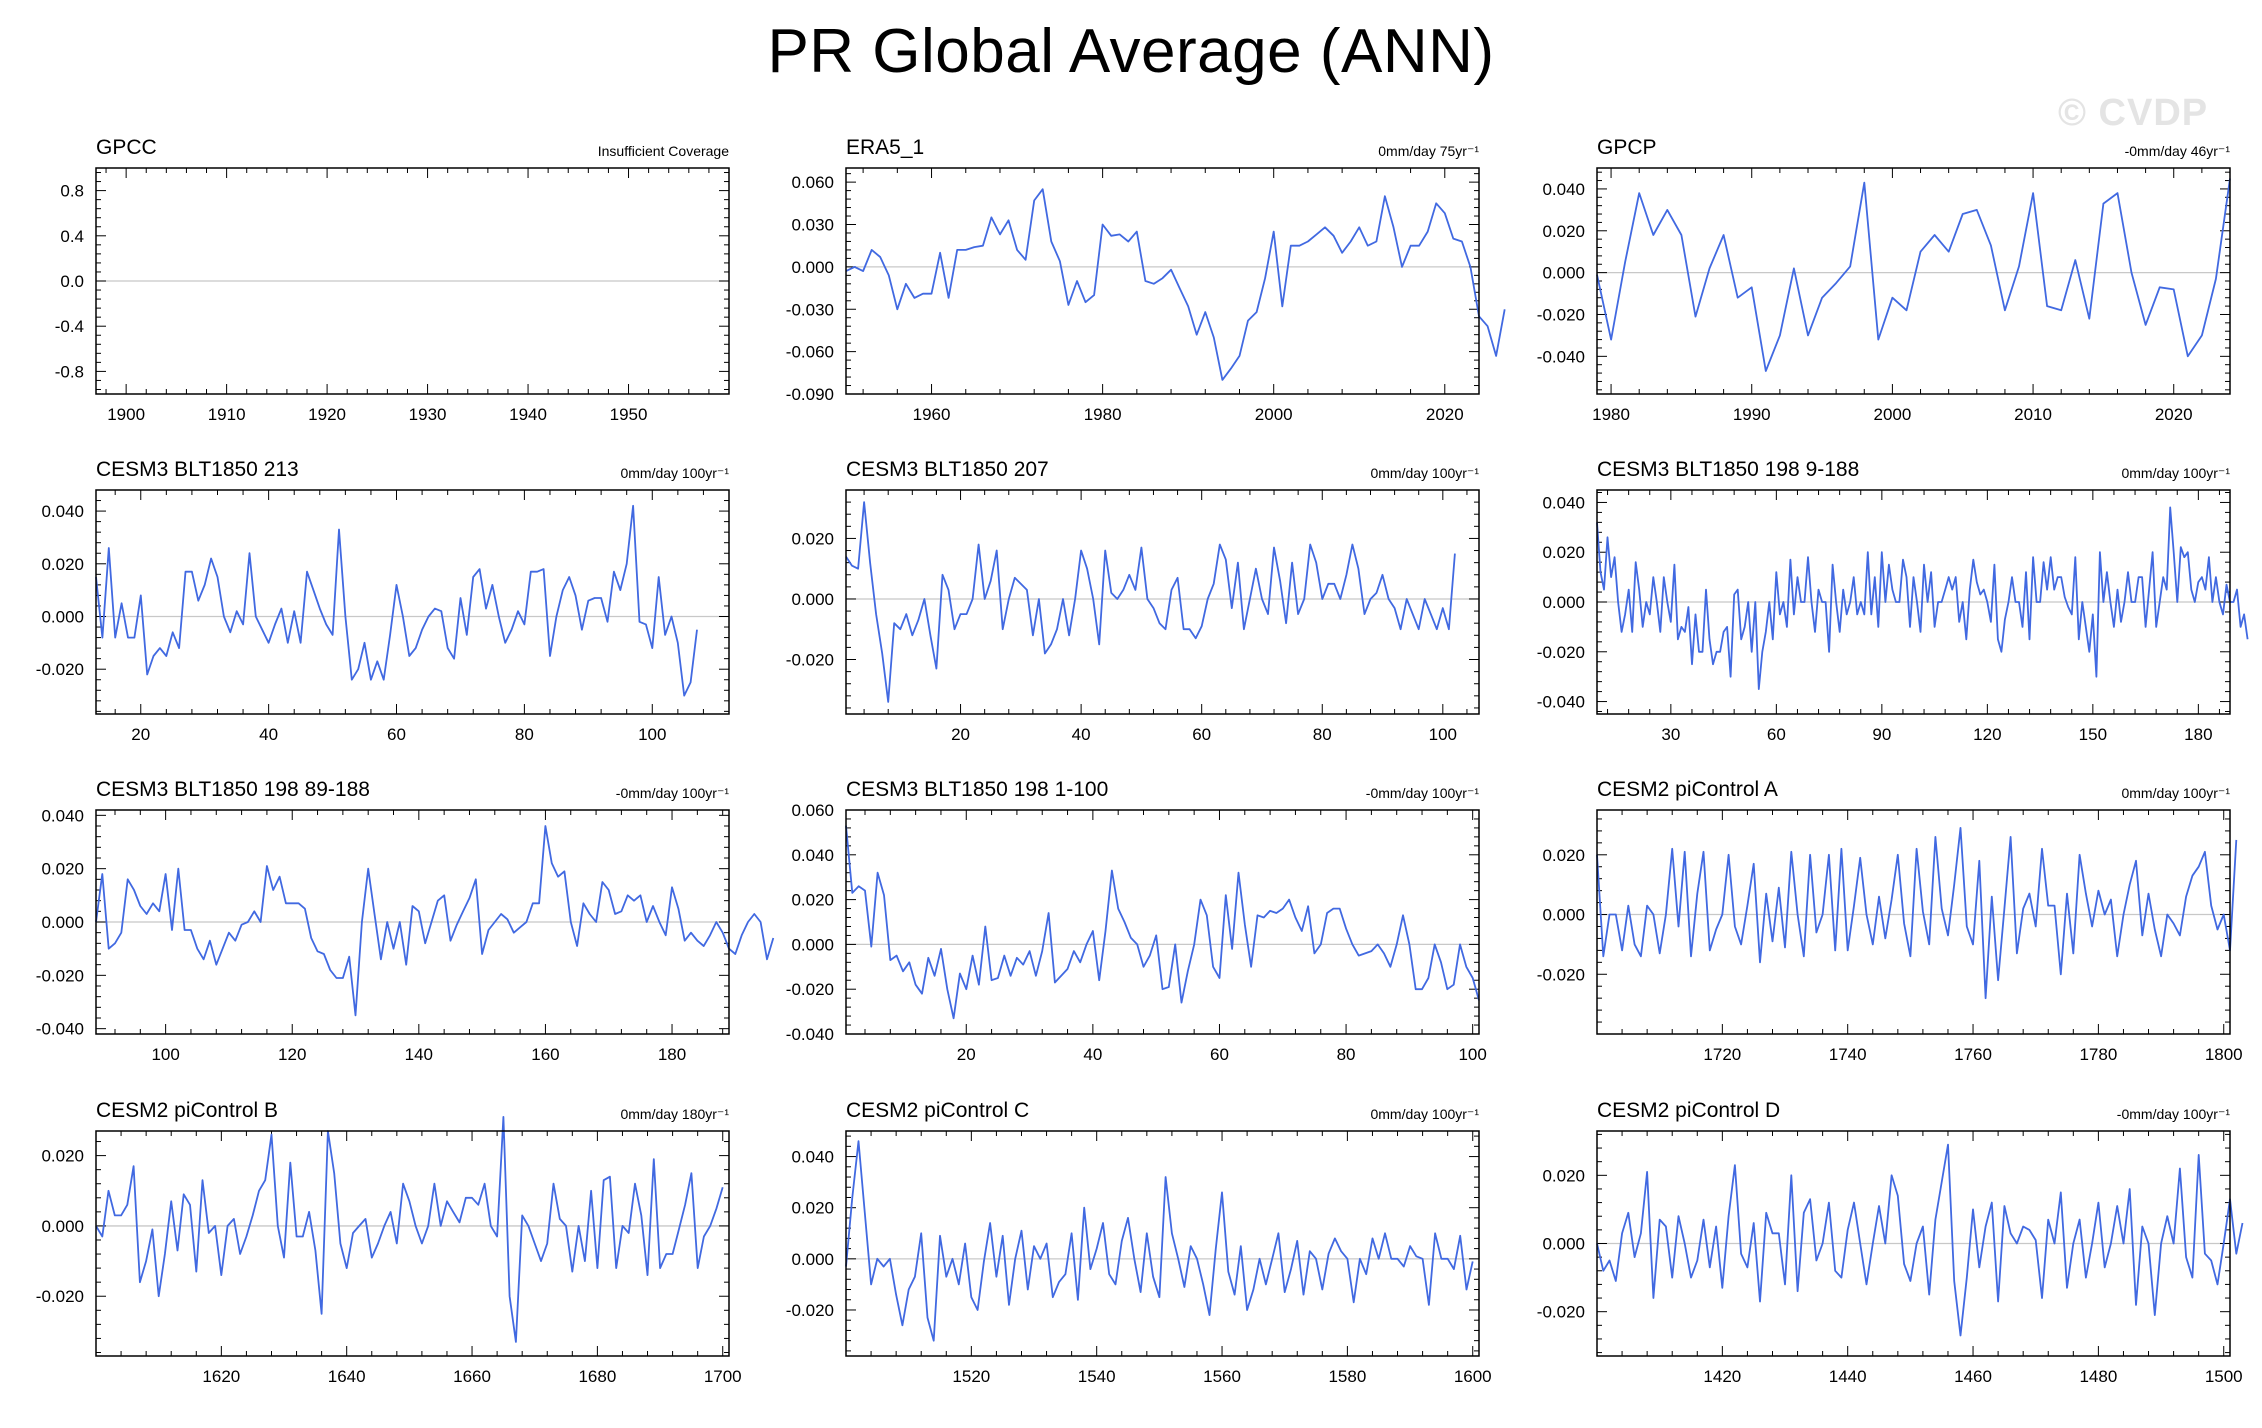 This screenshot has height=1428, width=2262. What do you see at coordinates (629, 414) in the screenshot?
I see `x-tick-label: 1950` at bounding box center [629, 414].